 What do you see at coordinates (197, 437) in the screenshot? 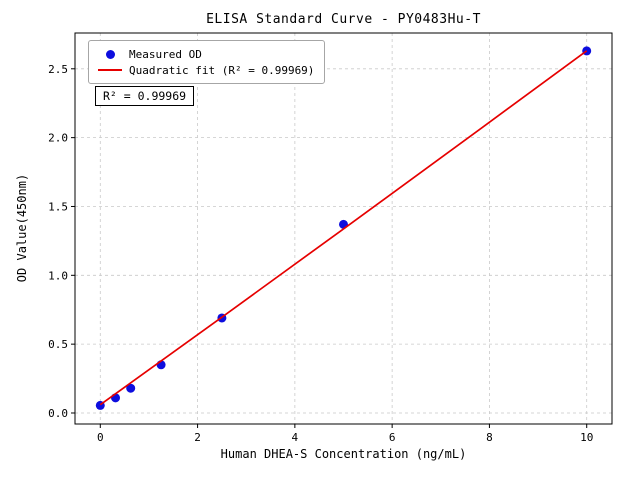
I see `x-tick-label: 2` at bounding box center [197, 437].